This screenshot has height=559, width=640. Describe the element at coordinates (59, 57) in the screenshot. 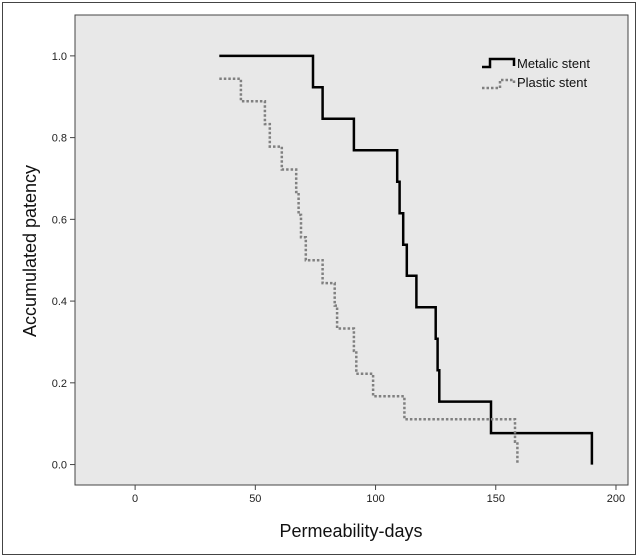

I see `y-tick-label: 1.0` at that location.